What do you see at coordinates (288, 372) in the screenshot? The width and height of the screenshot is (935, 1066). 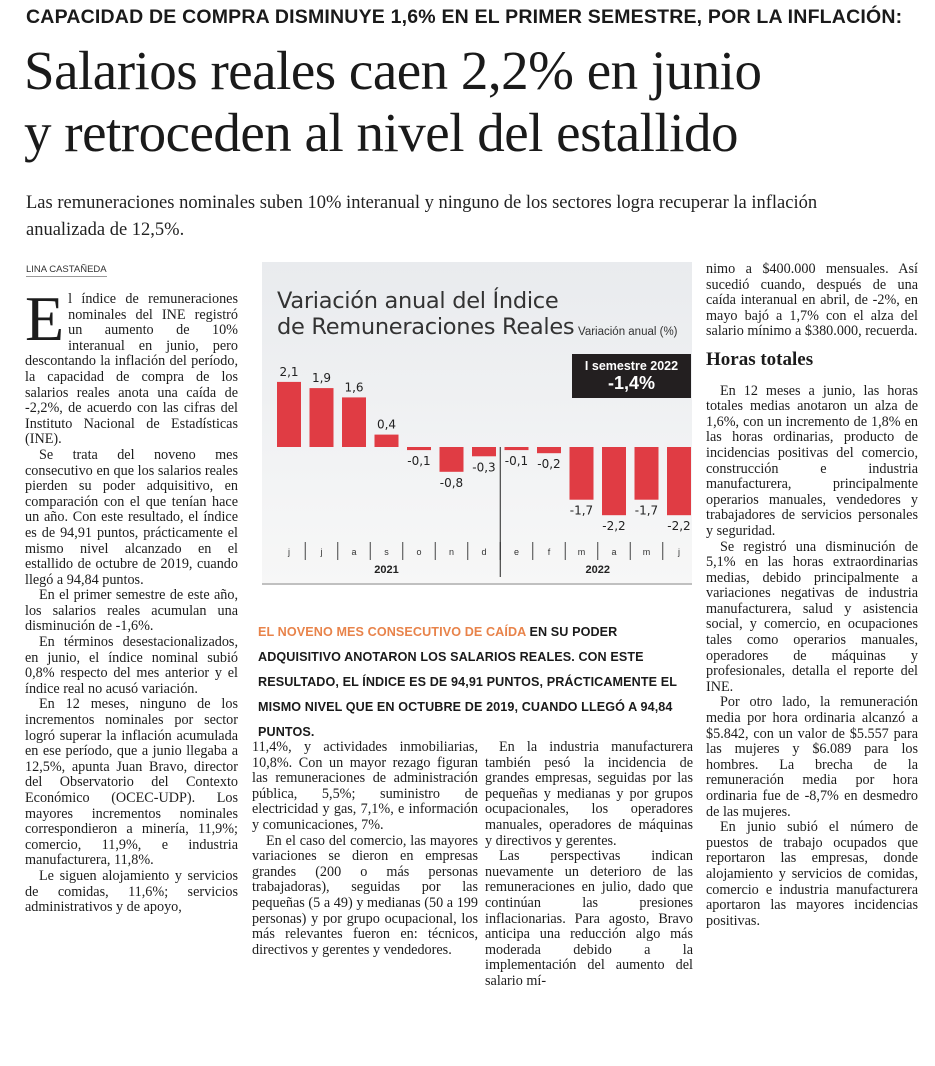 I see `data-label: 2,1` at bounding box center [288, 372].